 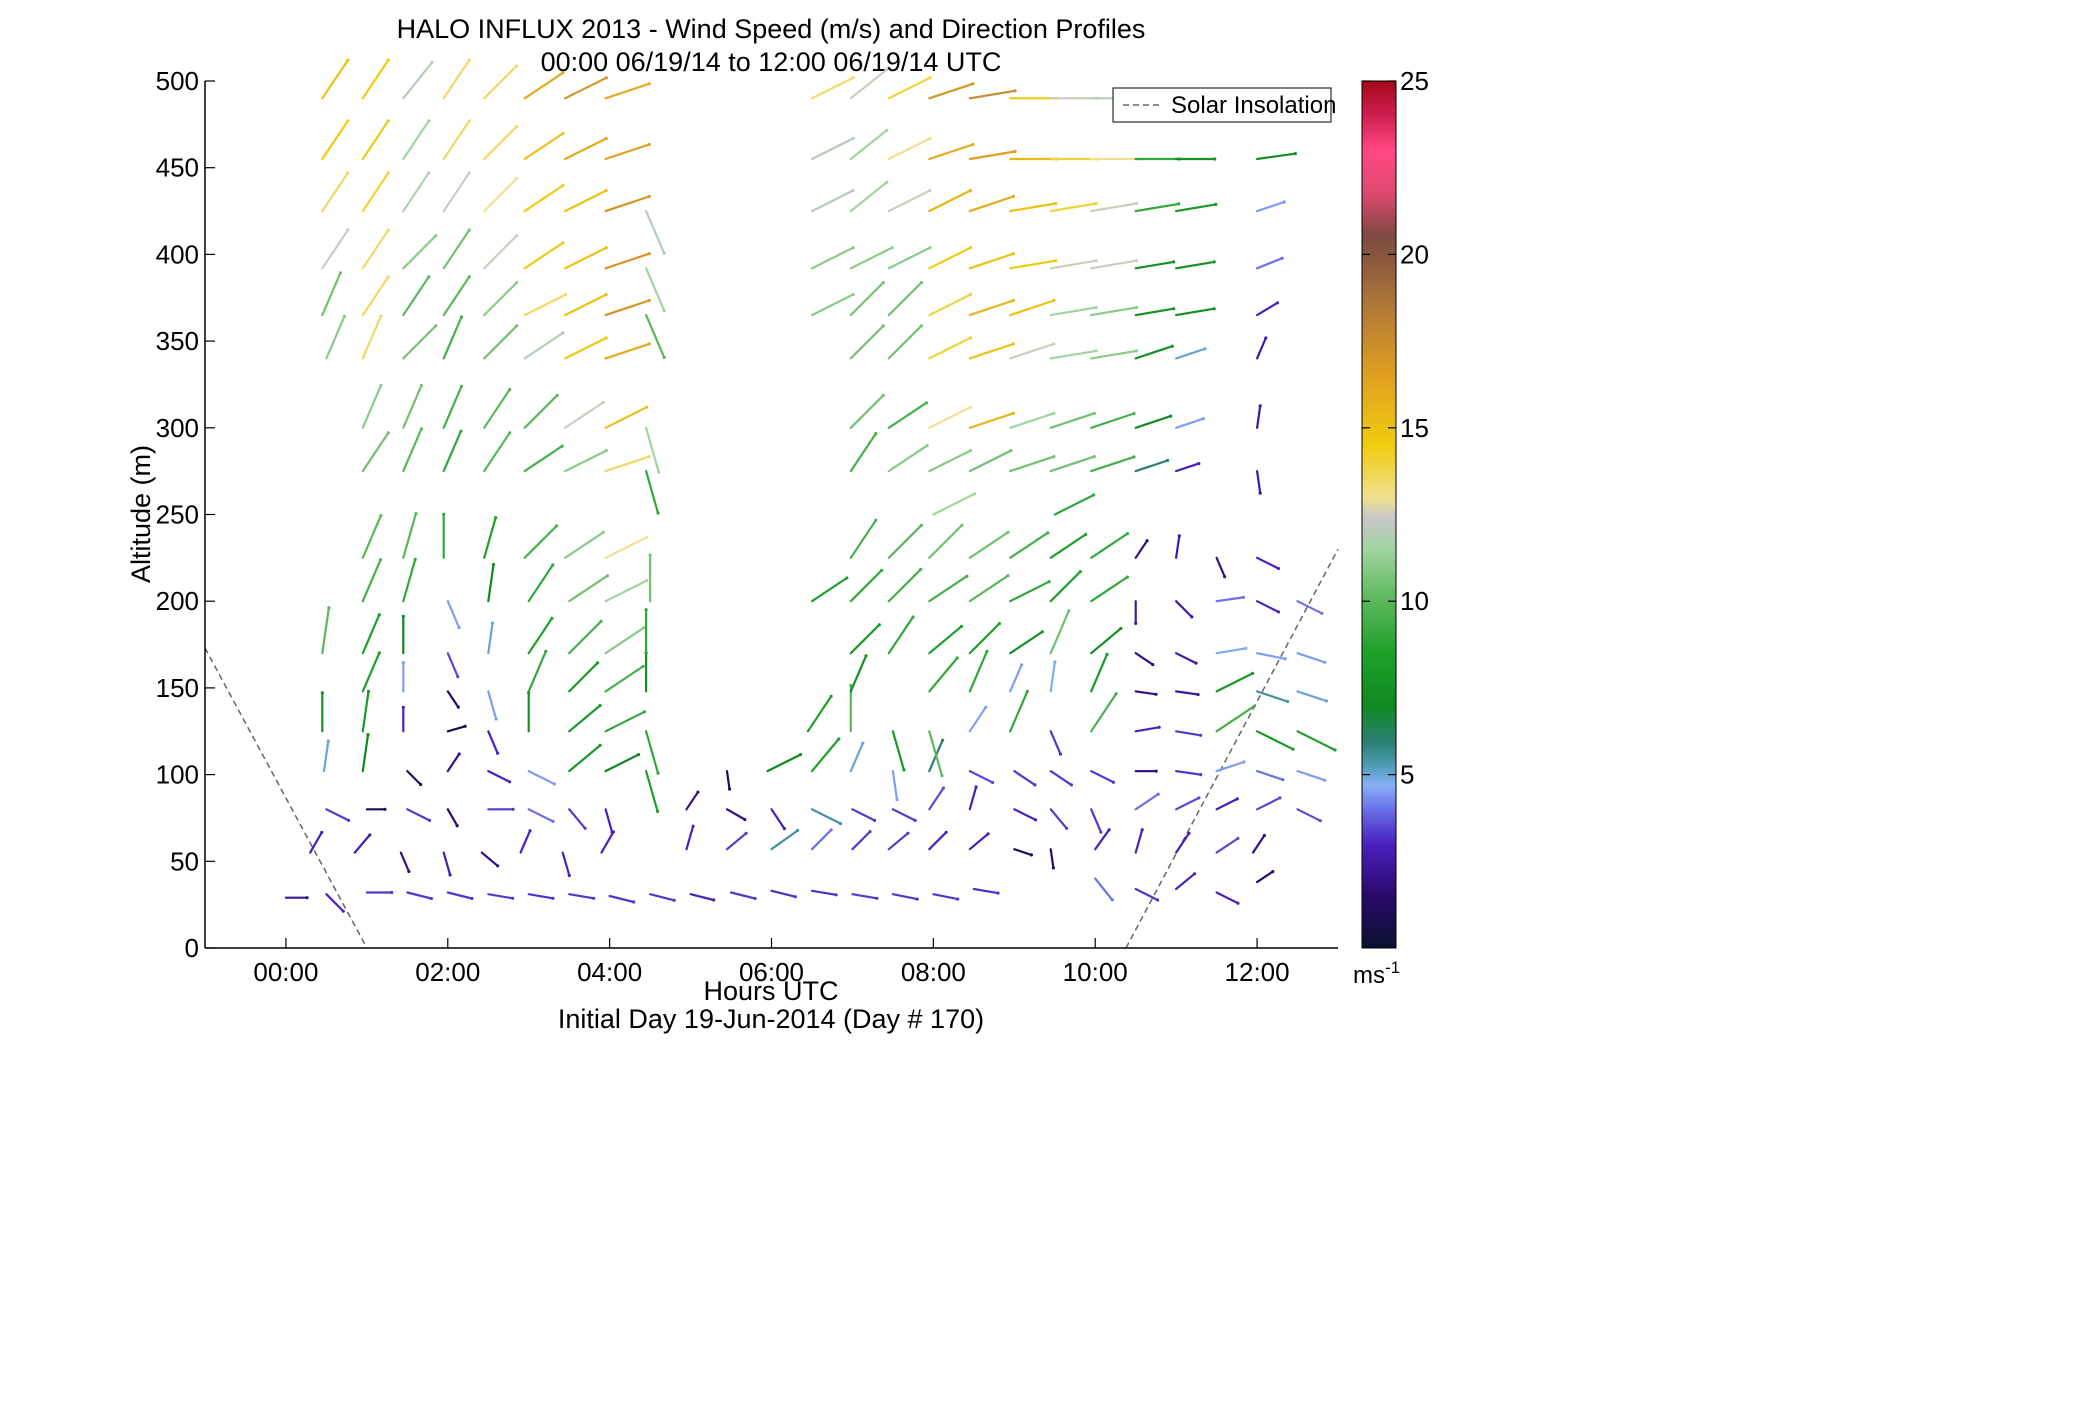 I want to click on colorbar-unit-exponent: -1, so click(x=1392, y=967).